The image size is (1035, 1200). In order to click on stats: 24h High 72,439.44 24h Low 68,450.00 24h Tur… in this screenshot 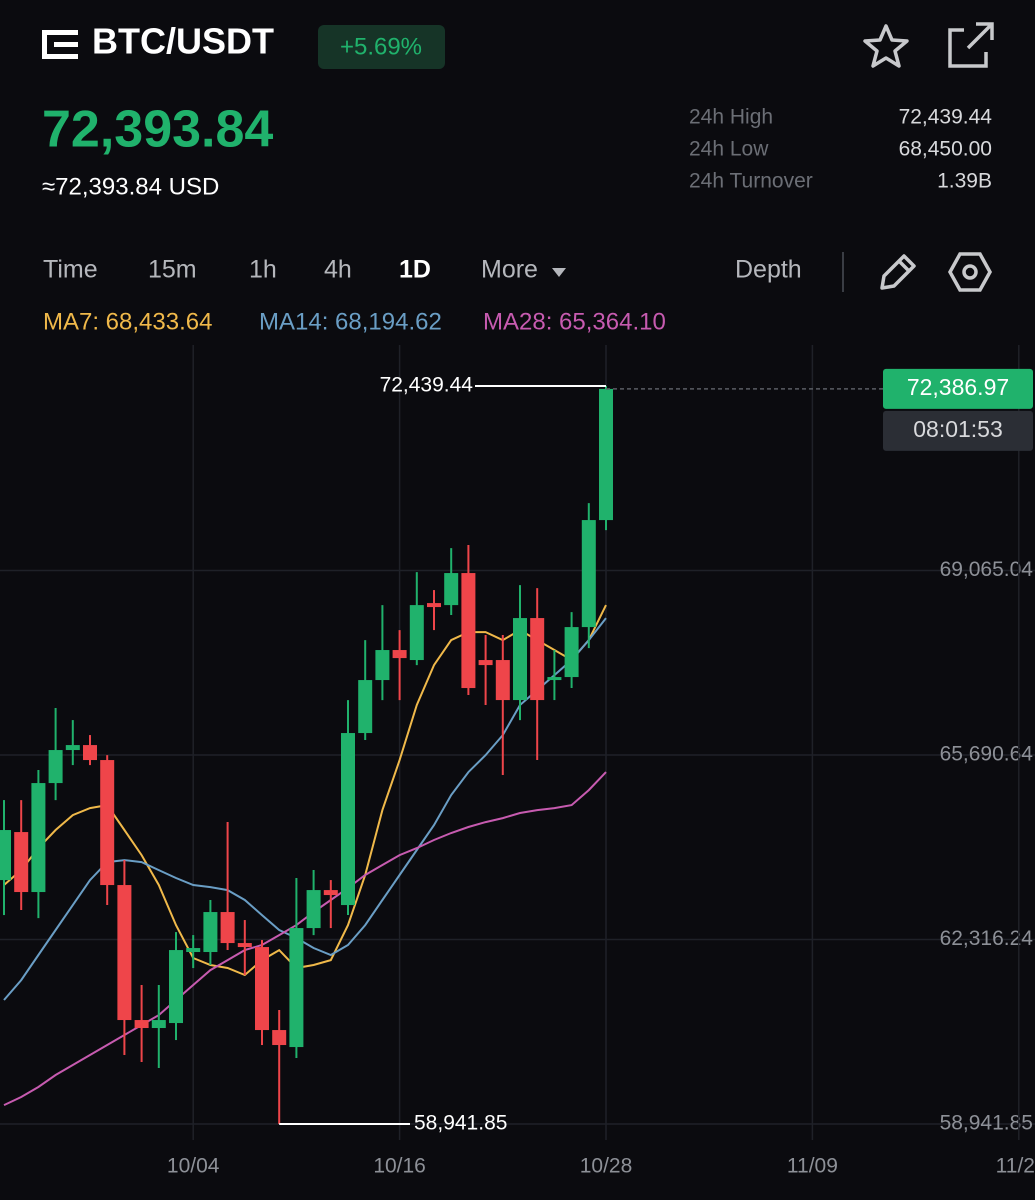, I will do `click(840, 149)`.